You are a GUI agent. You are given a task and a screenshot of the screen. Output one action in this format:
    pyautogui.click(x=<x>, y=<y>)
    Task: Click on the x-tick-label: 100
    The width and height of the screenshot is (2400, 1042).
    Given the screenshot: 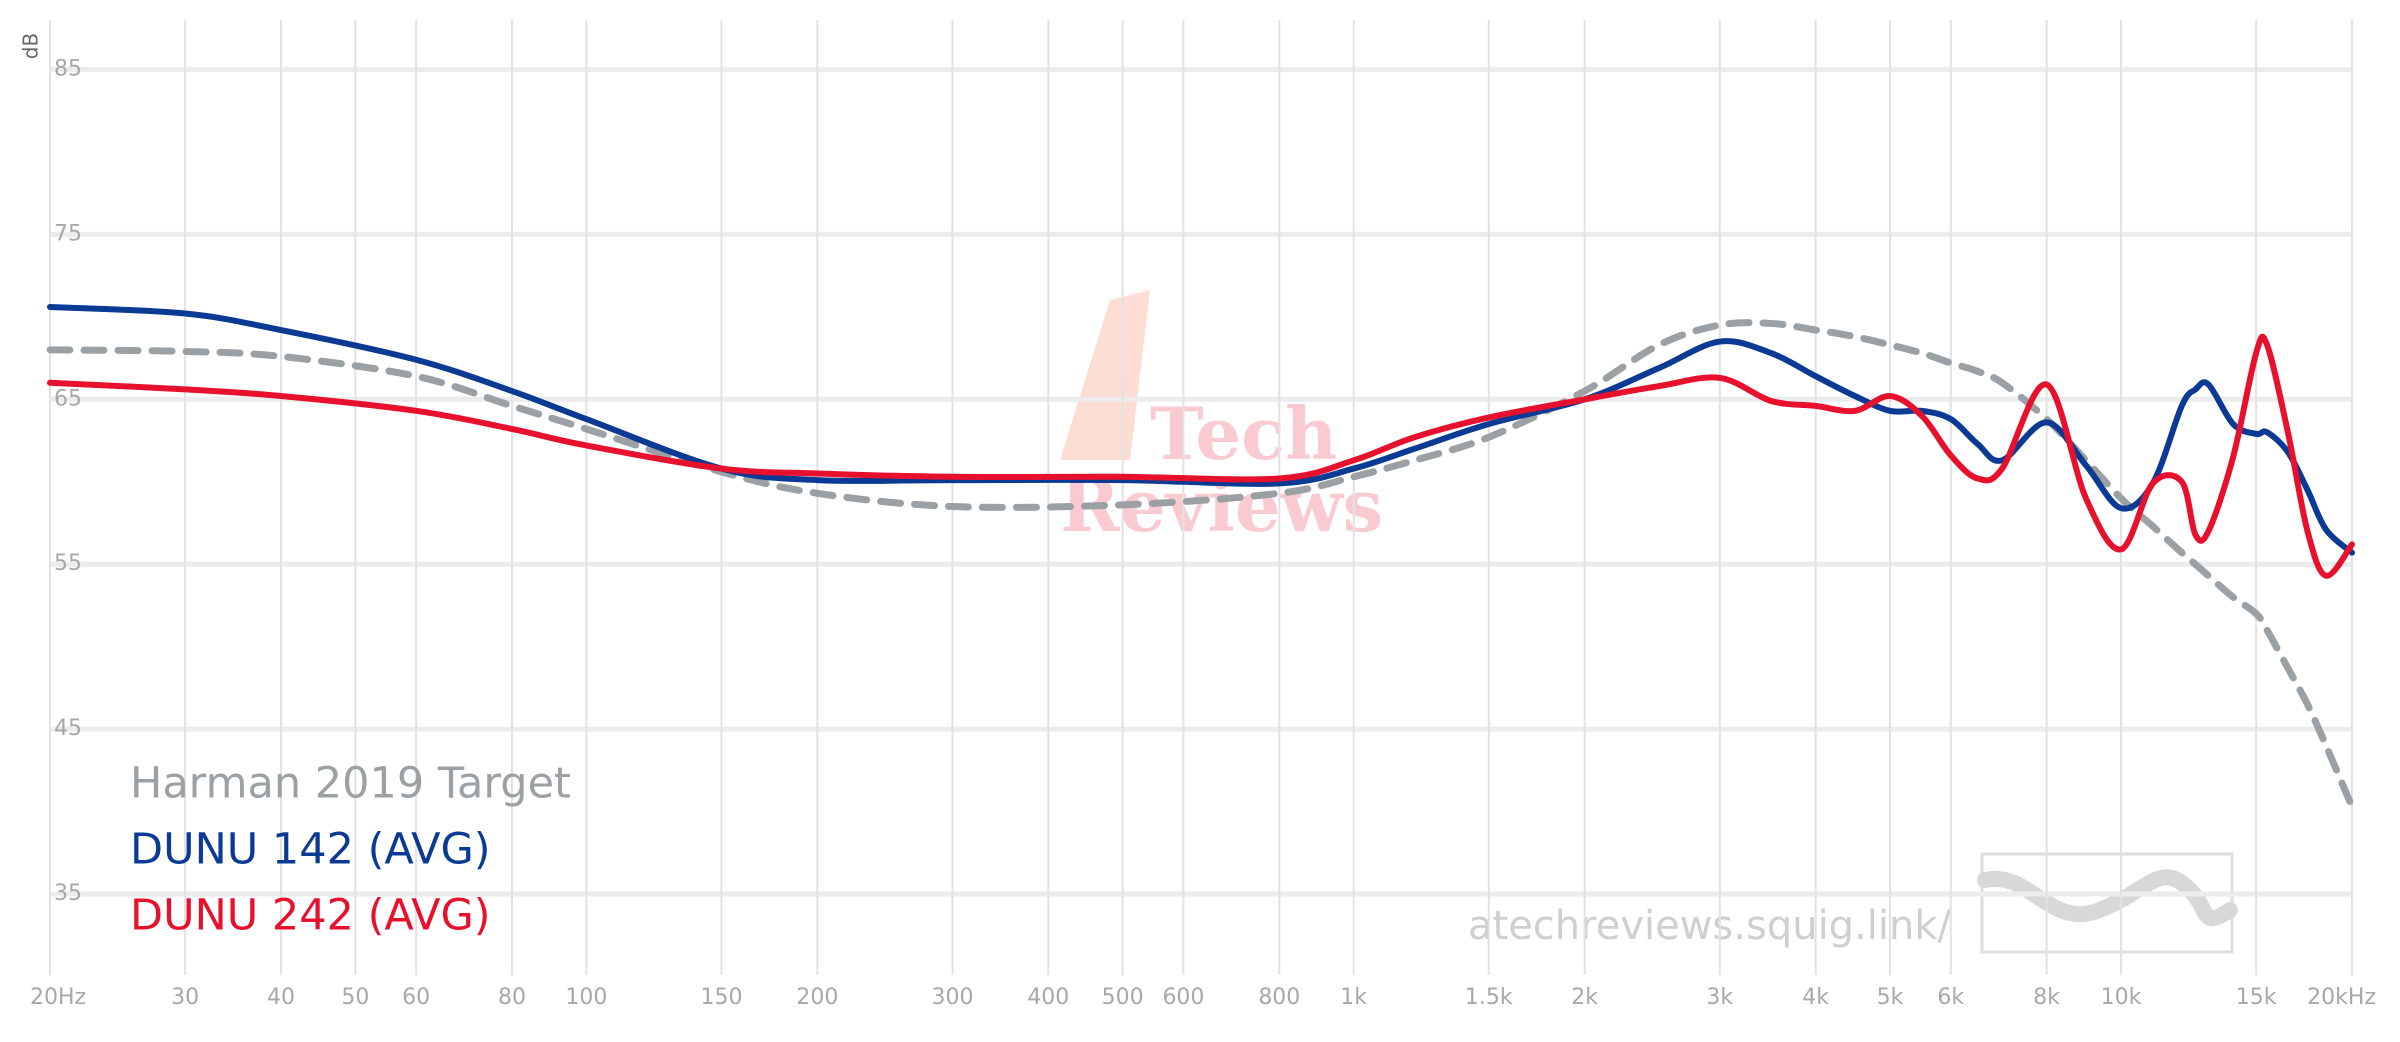 What is the action you would take?
    pyautogui.click(x=586, y=997)
    